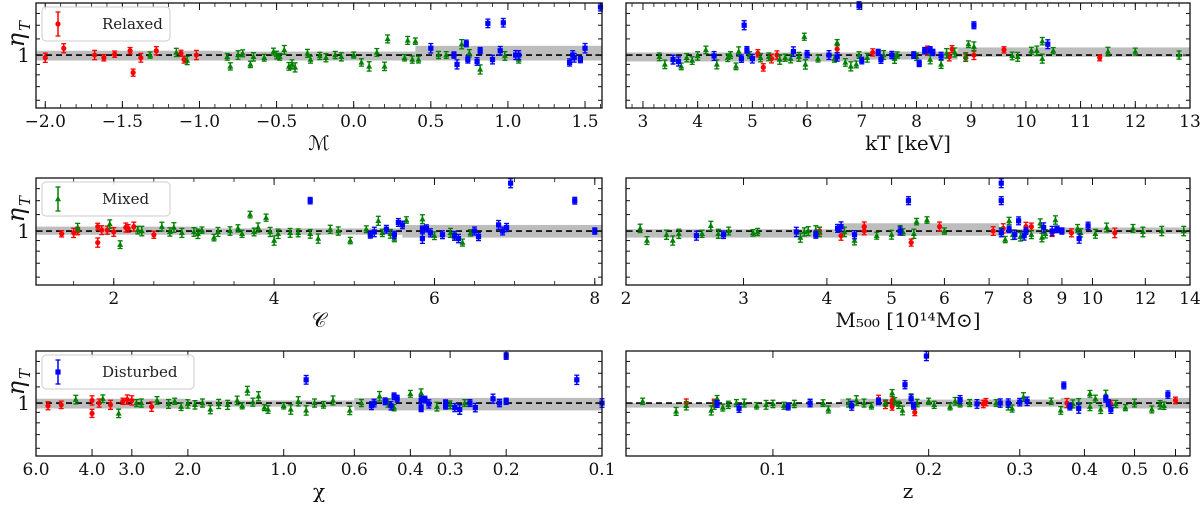  Describe the element at coordinates (58, 24) in the screenshot. I see `legend-marker` at that location.